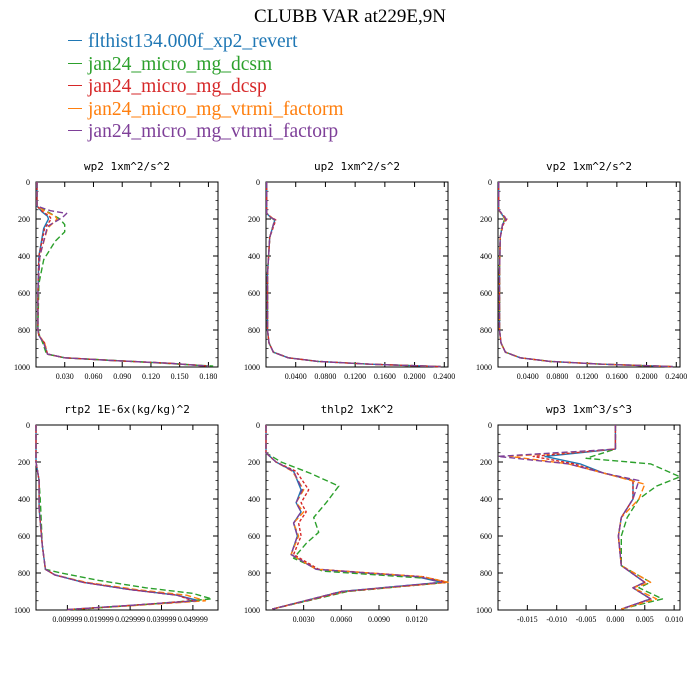  What do you see at coordinates (615, 619) in the screenshot?
I see `x-tick-label: 0.000` at bounding box center [615, 619].